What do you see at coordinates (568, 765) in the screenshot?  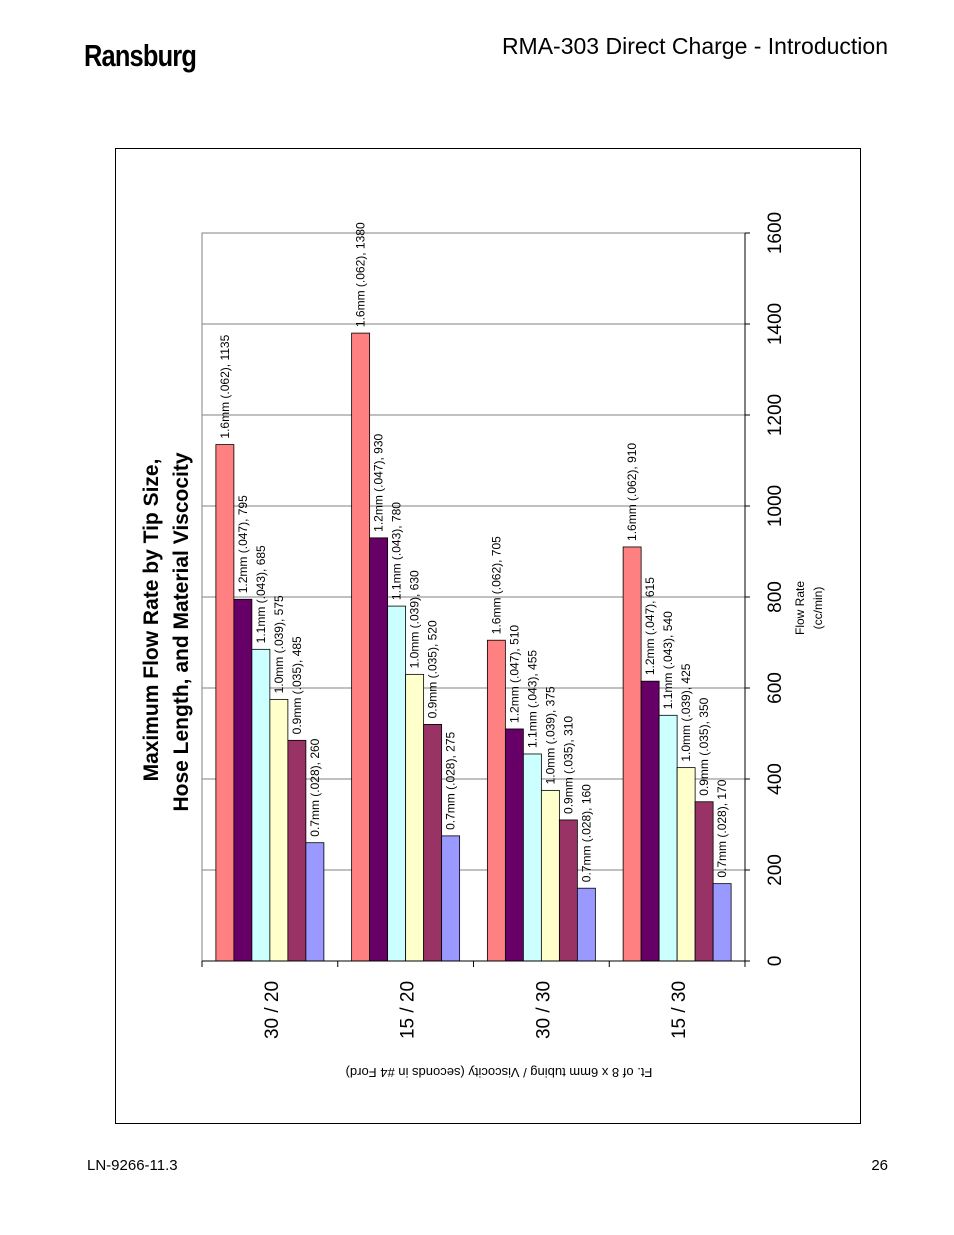 I see `data-label: 0.9mm (.035), 310` at bounding box center [568, 765].